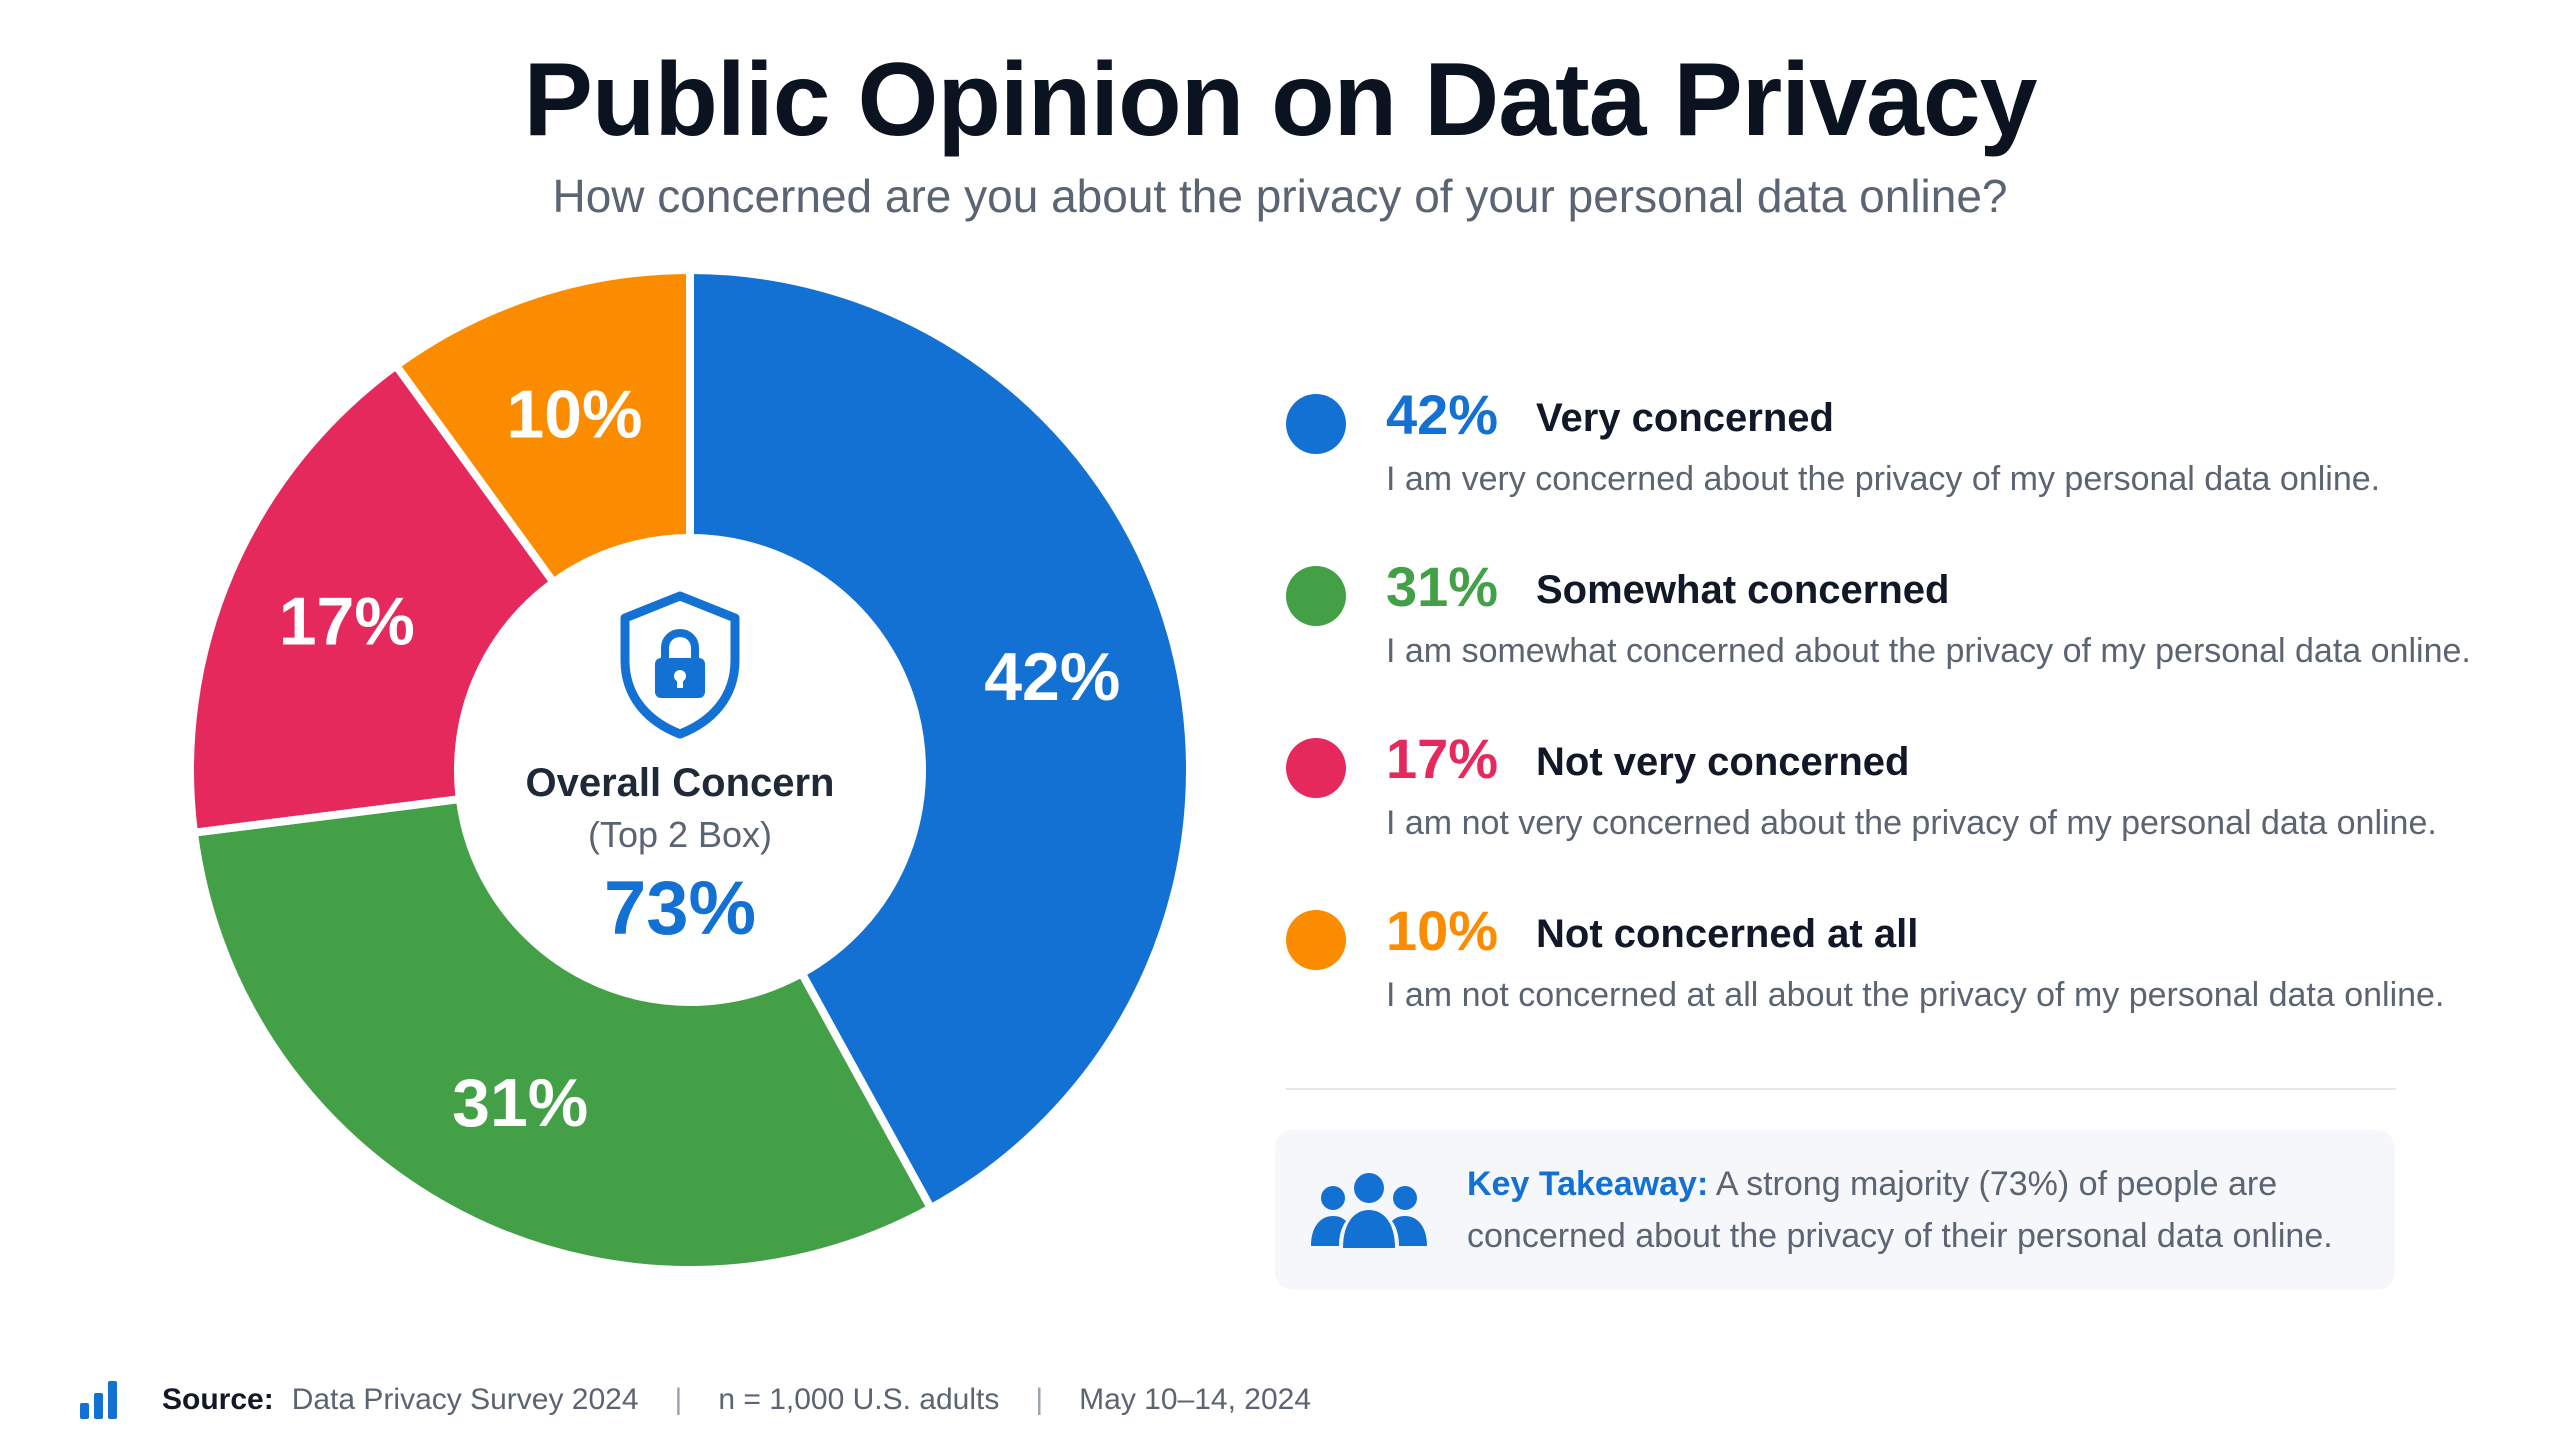 The width and height of the screenshot is (2560, 1440). I want to click on legend-percent: 17%, so click(1442, 758).